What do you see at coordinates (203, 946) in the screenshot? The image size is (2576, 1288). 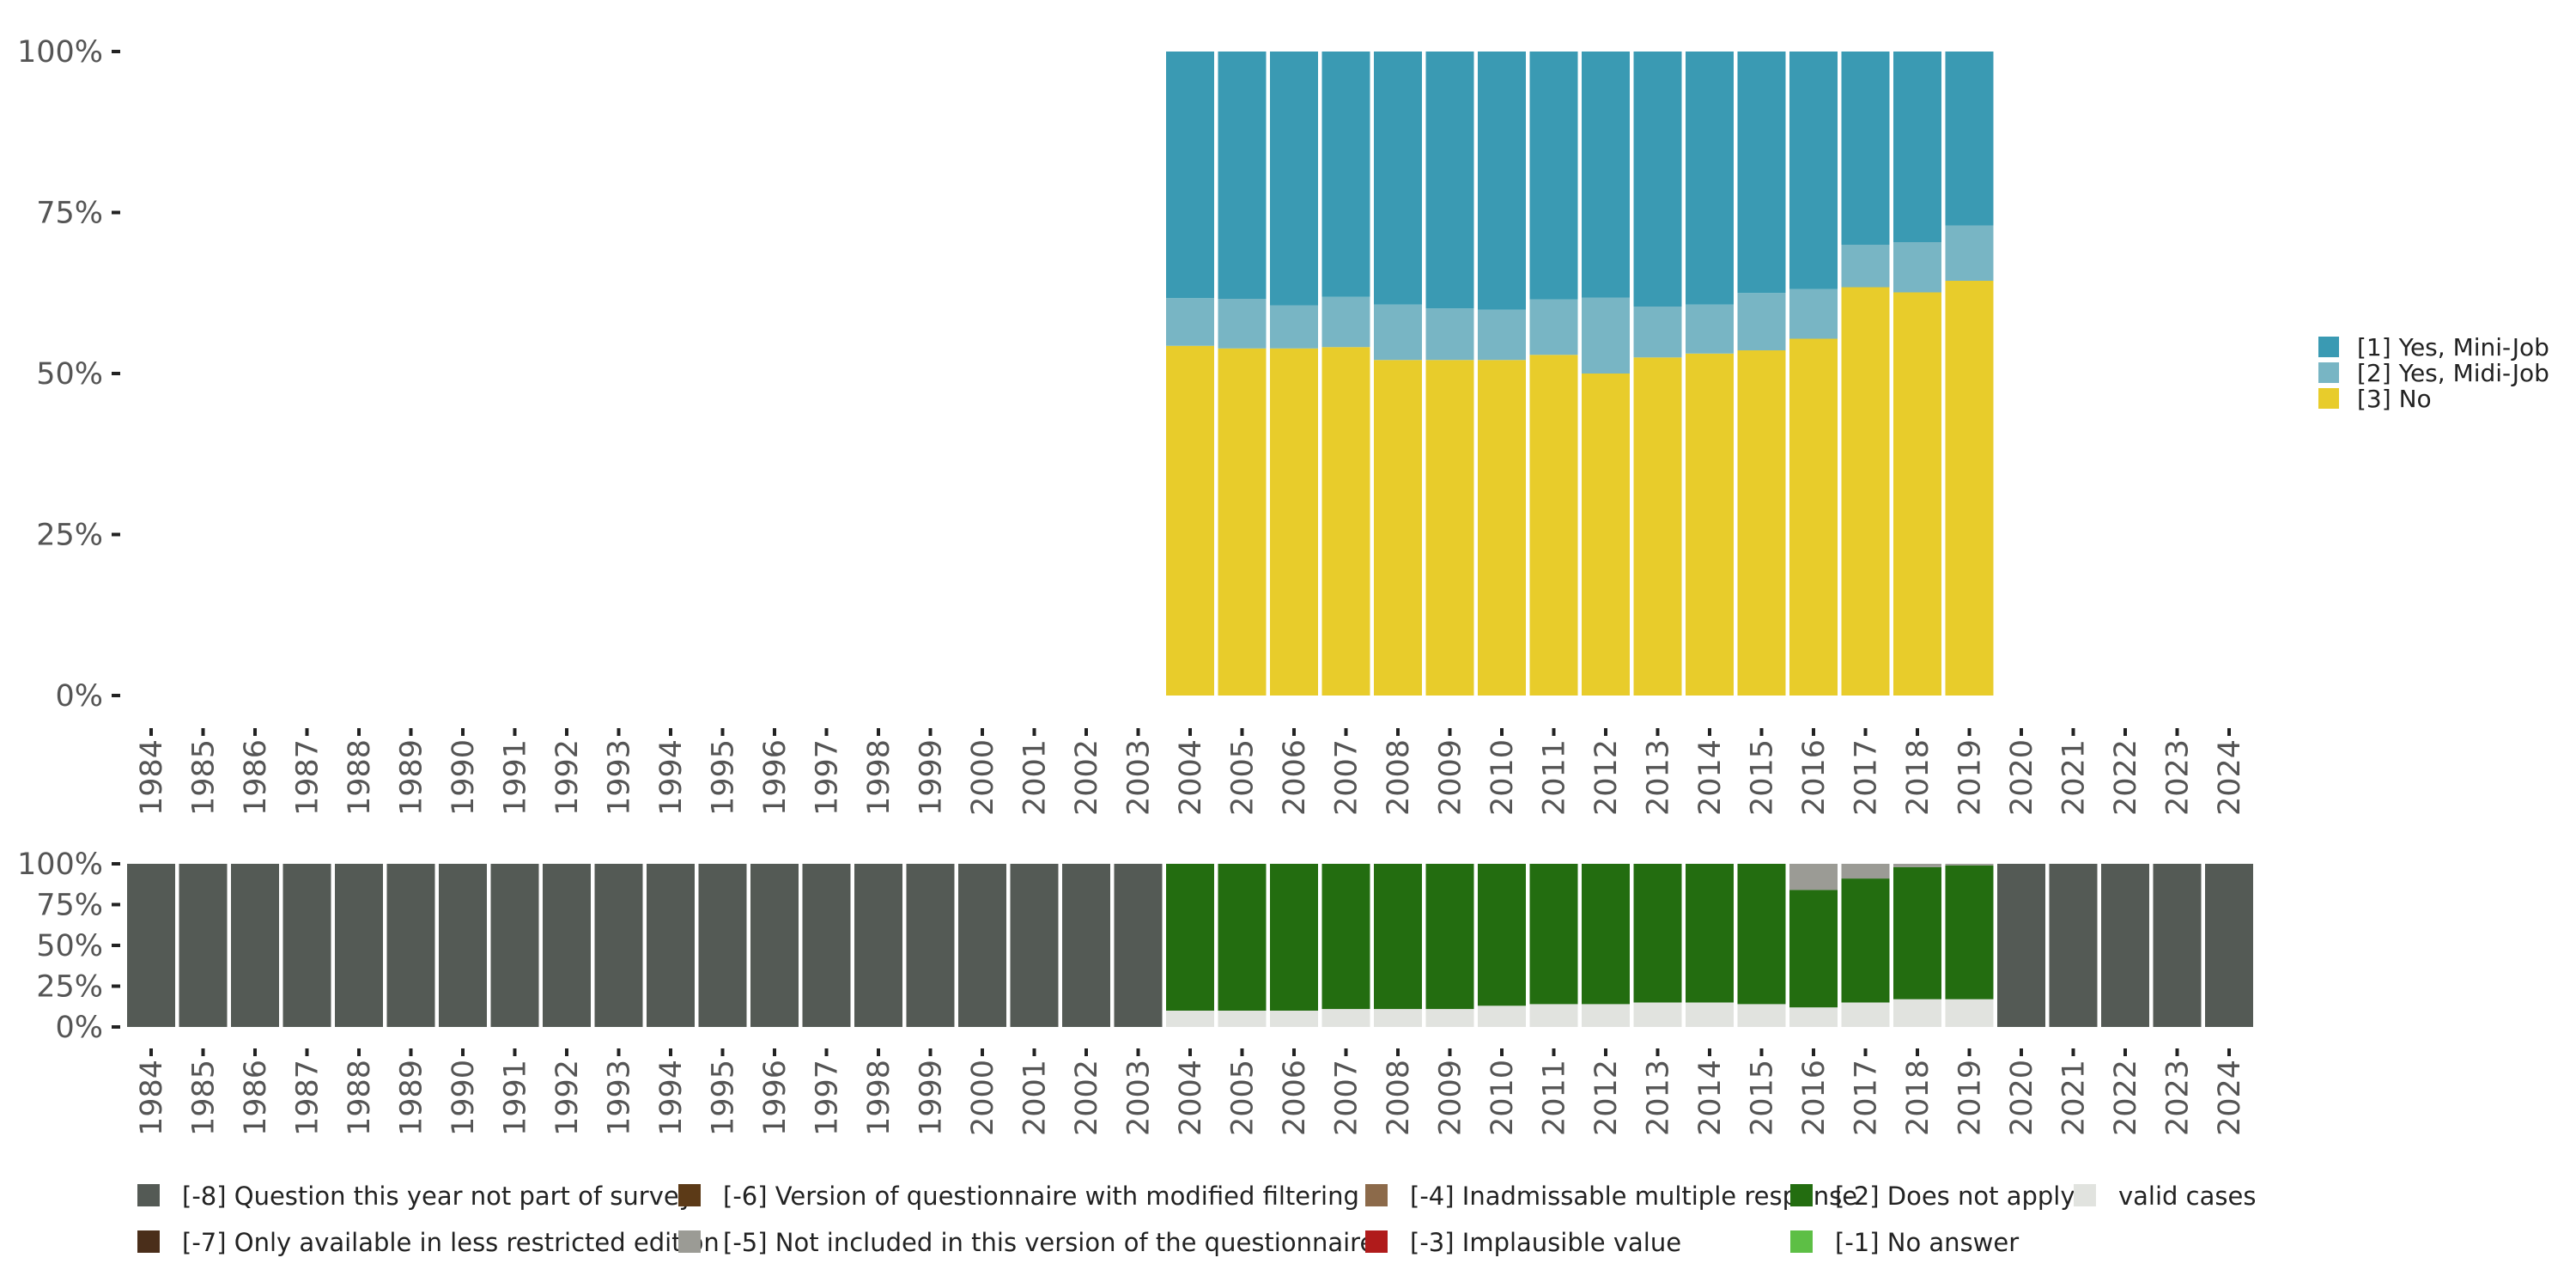 I see `bottom-chart-bar-1985--8-question-this-year-not-part-of-survey` at bounding box center [203, 946].